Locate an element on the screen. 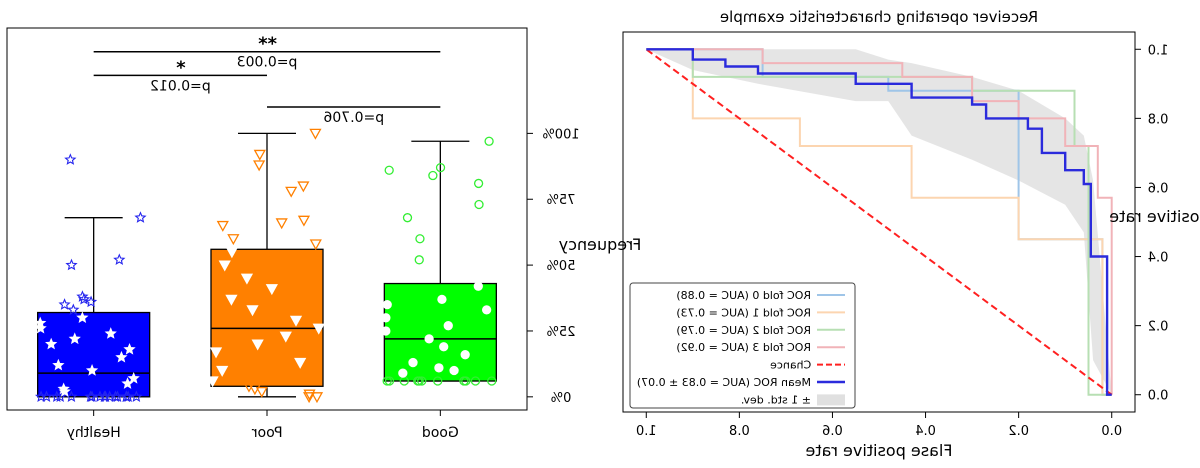 The width and height of the screenshot is (1200, 468). box-poor is located at coordinates (267, 265).